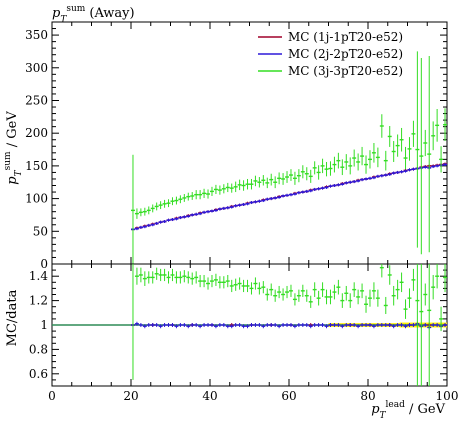 This screenshot has width=461, height=422. What do you see at coordinates (36, 68) in the screenshot?
I see `main-y-tick-label: 300` at bounding box center [36, 68].